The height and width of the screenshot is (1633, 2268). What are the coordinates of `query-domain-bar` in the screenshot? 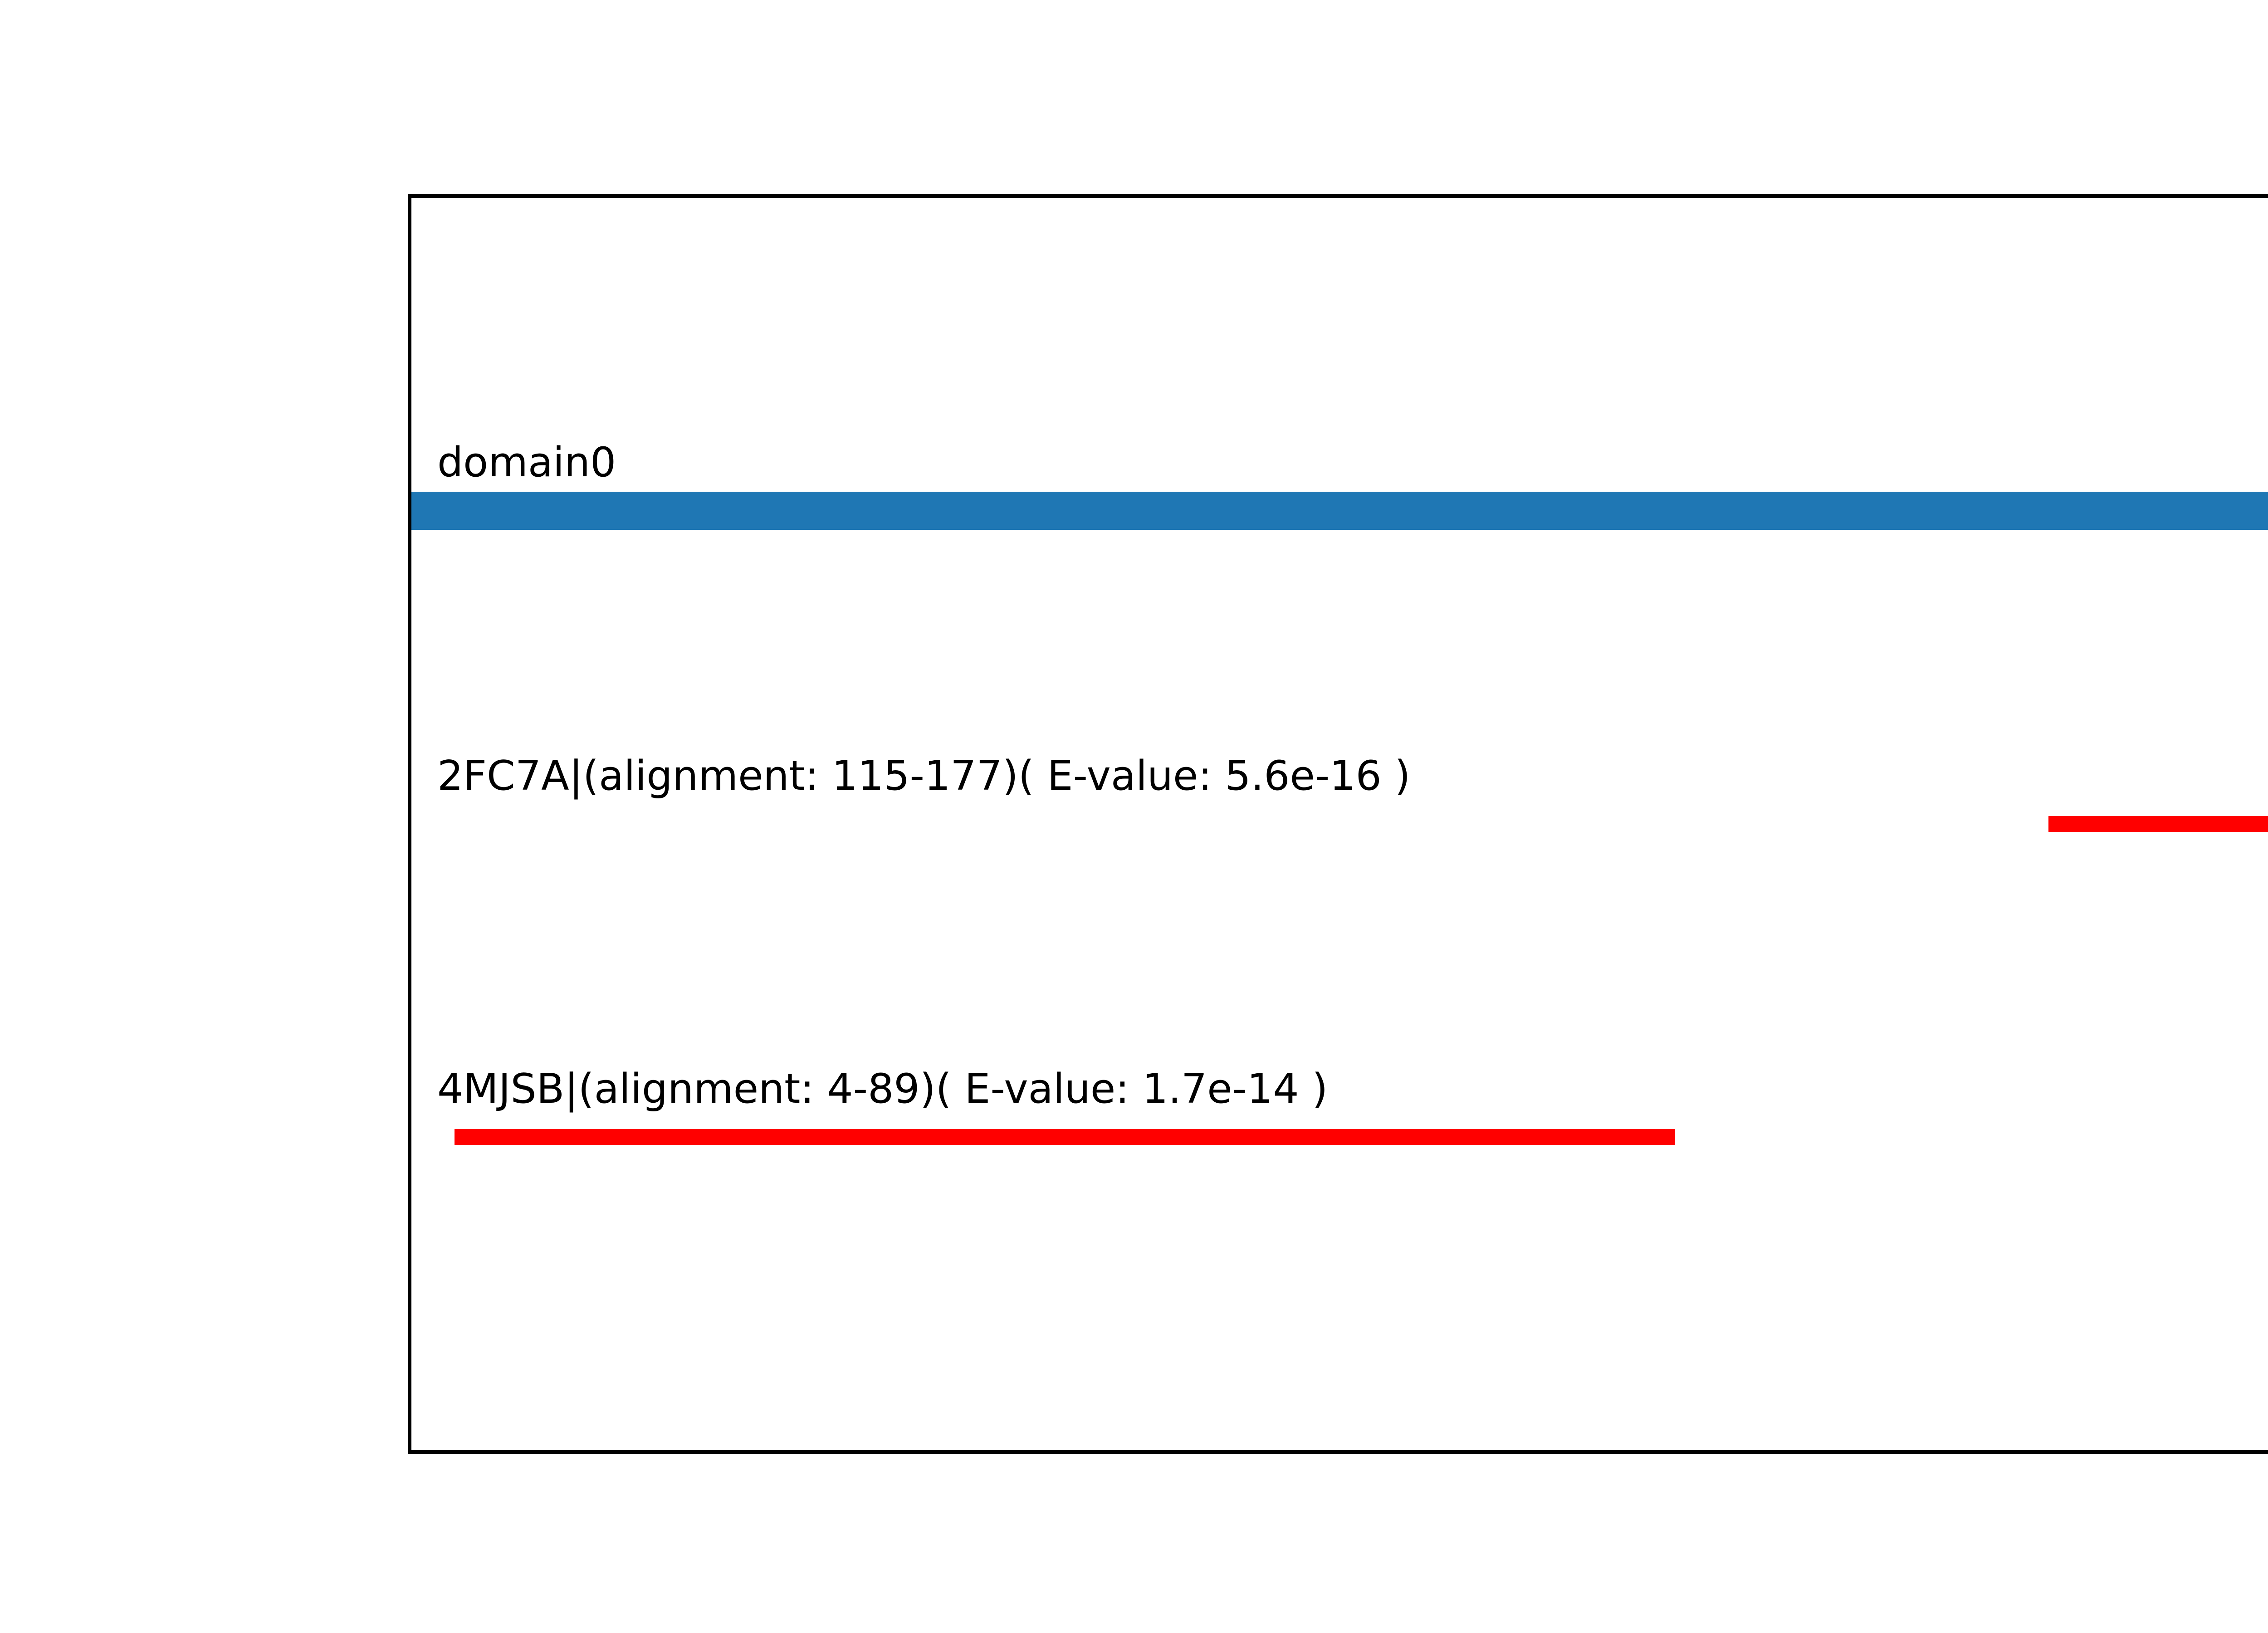 It's located at (1340, 511).